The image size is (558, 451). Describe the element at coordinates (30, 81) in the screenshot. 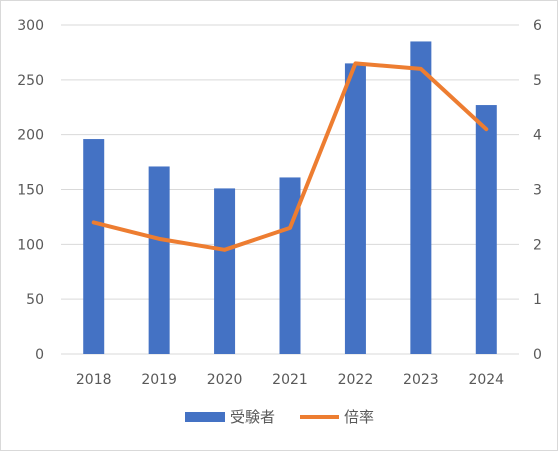

I see `left-tick-label: 250` at that location.